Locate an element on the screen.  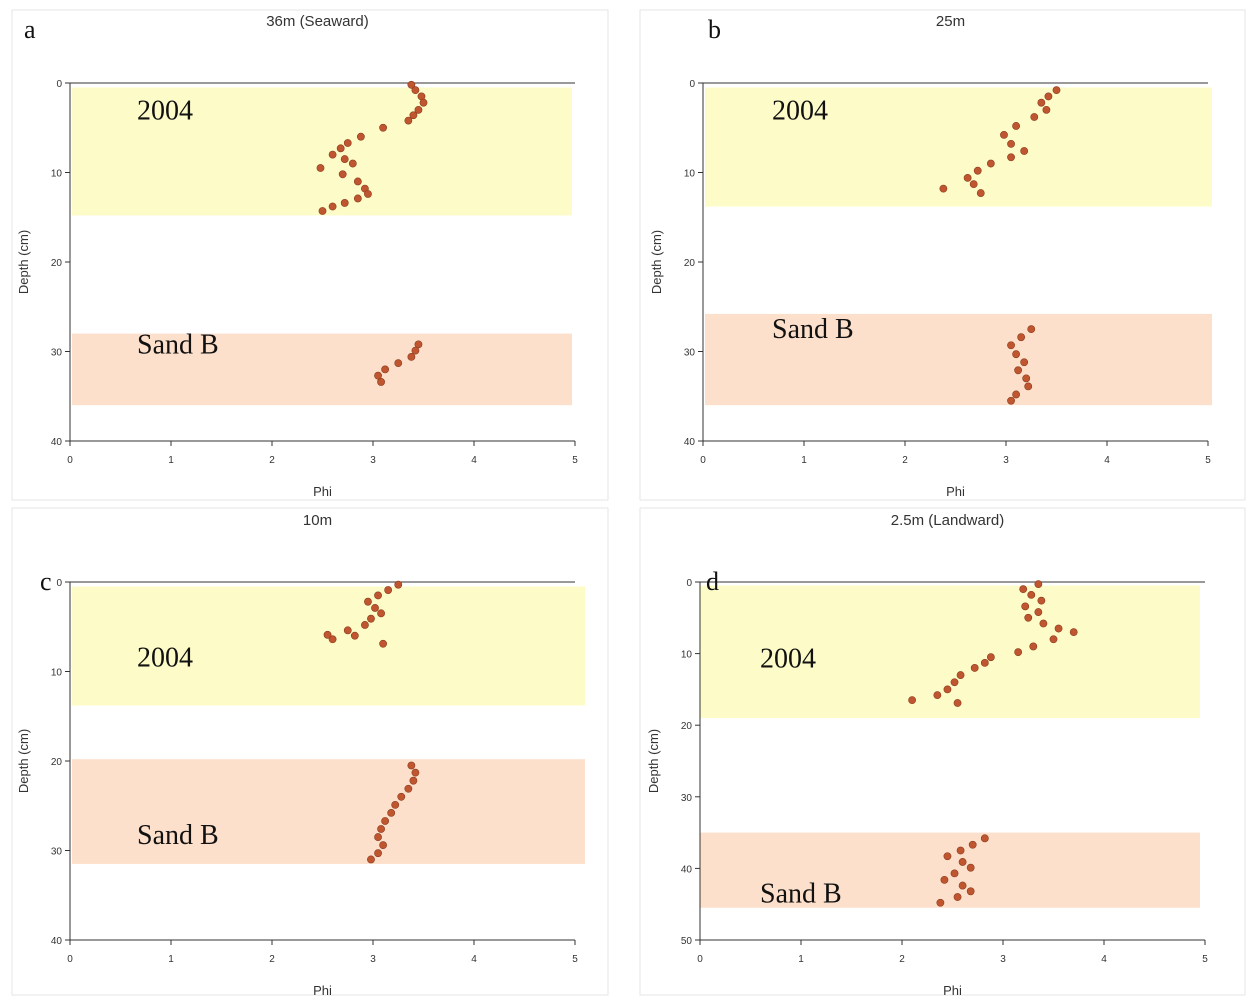
panel-letter: a is located at coordinates (30, 29).